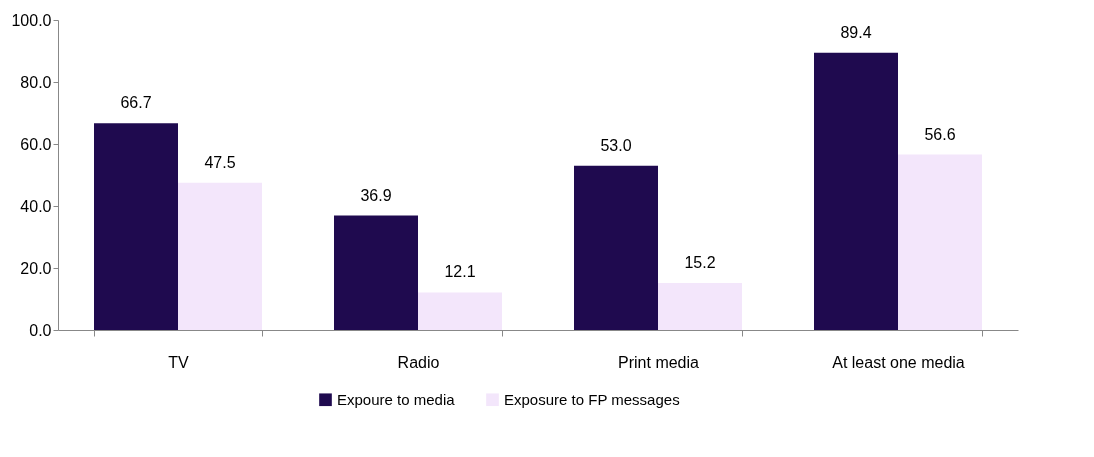 This screenshot has width=1094, height=457. What do you see at coordinates (659, 362) in the screenshot?
I see `x-tick-label: Print media` at bounding box center [659, 362].